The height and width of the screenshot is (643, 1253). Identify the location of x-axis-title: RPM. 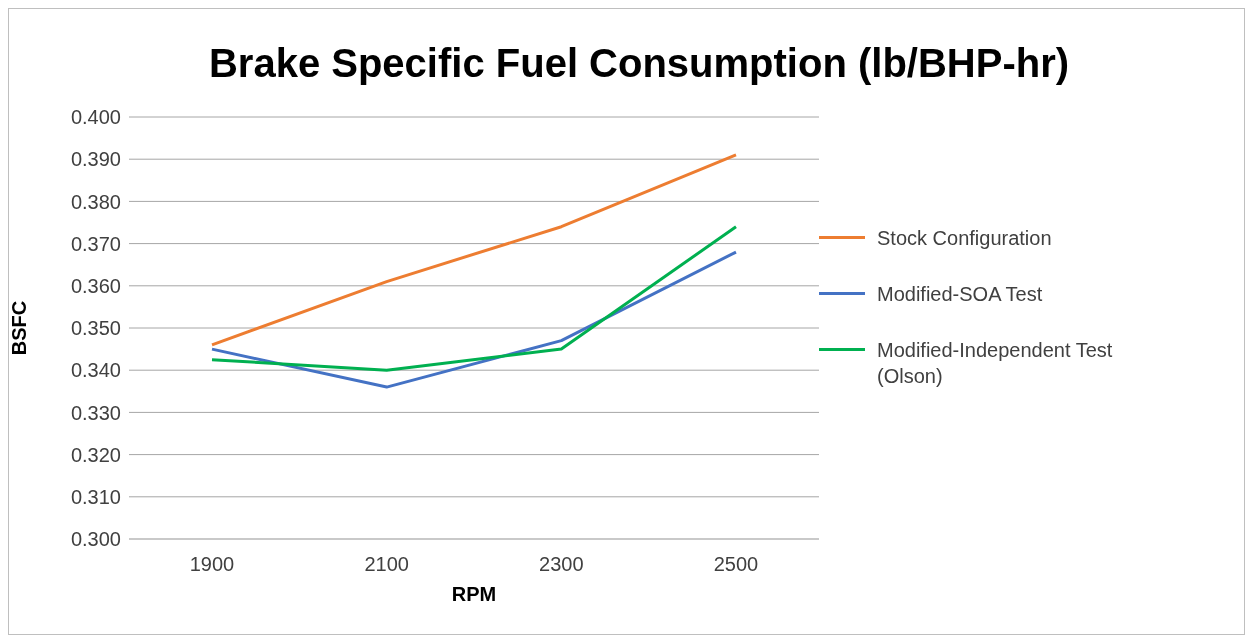
(474, 594).